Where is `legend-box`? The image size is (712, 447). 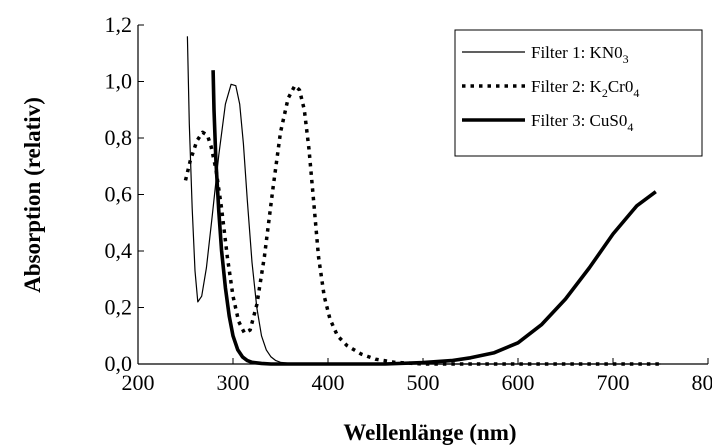 legend-box is located at coordinates (578, 93).